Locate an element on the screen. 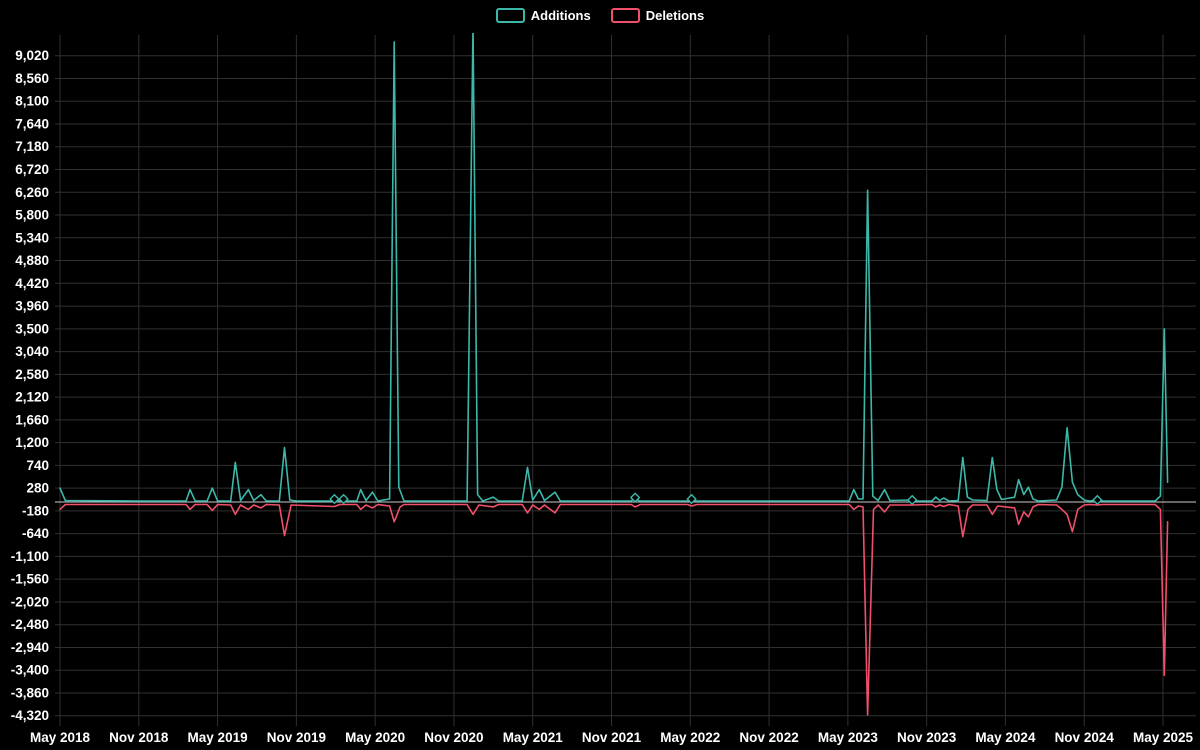  y-tick-label: -1,100 is located at coordinates (30, 556).